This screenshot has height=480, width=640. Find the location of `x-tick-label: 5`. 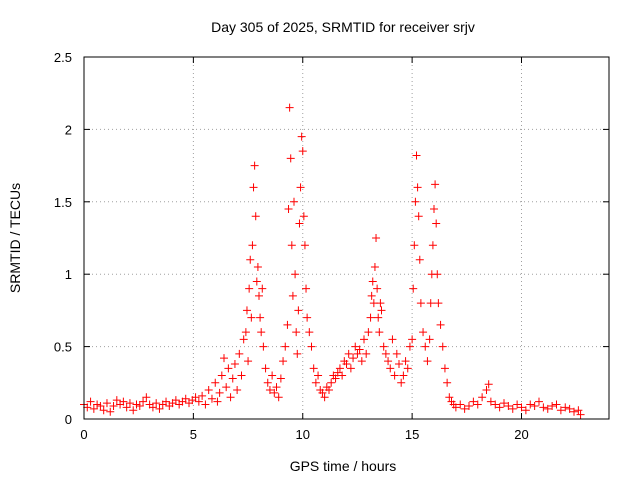

x-tick-label: 5 is located at coordinates (193, 434).